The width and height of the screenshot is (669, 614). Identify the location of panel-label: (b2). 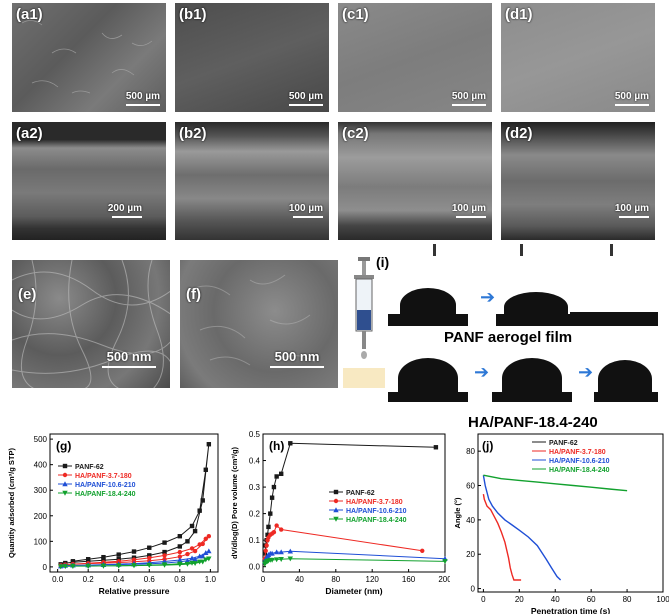
(193, 133).